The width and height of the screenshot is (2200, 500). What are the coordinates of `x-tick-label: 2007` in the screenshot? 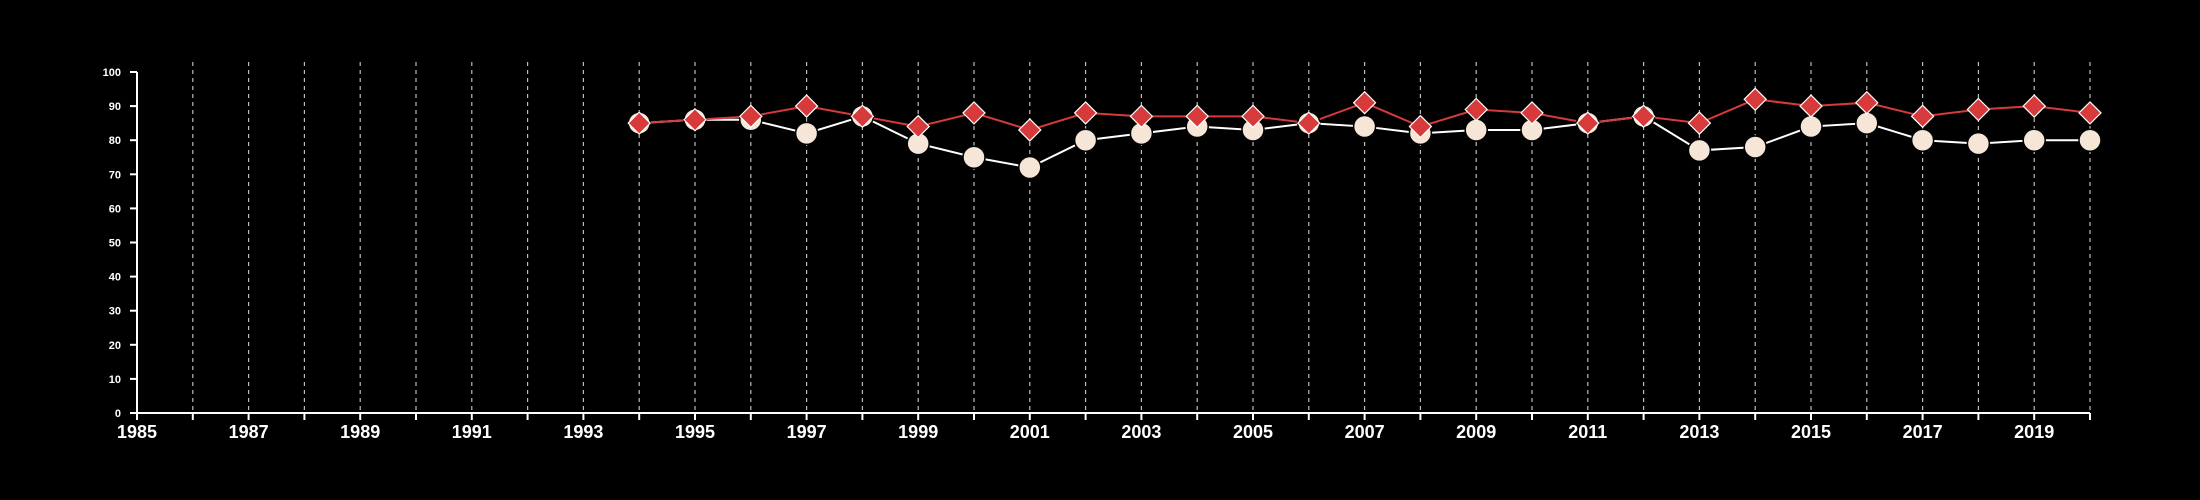 It's located at (1365, 432).